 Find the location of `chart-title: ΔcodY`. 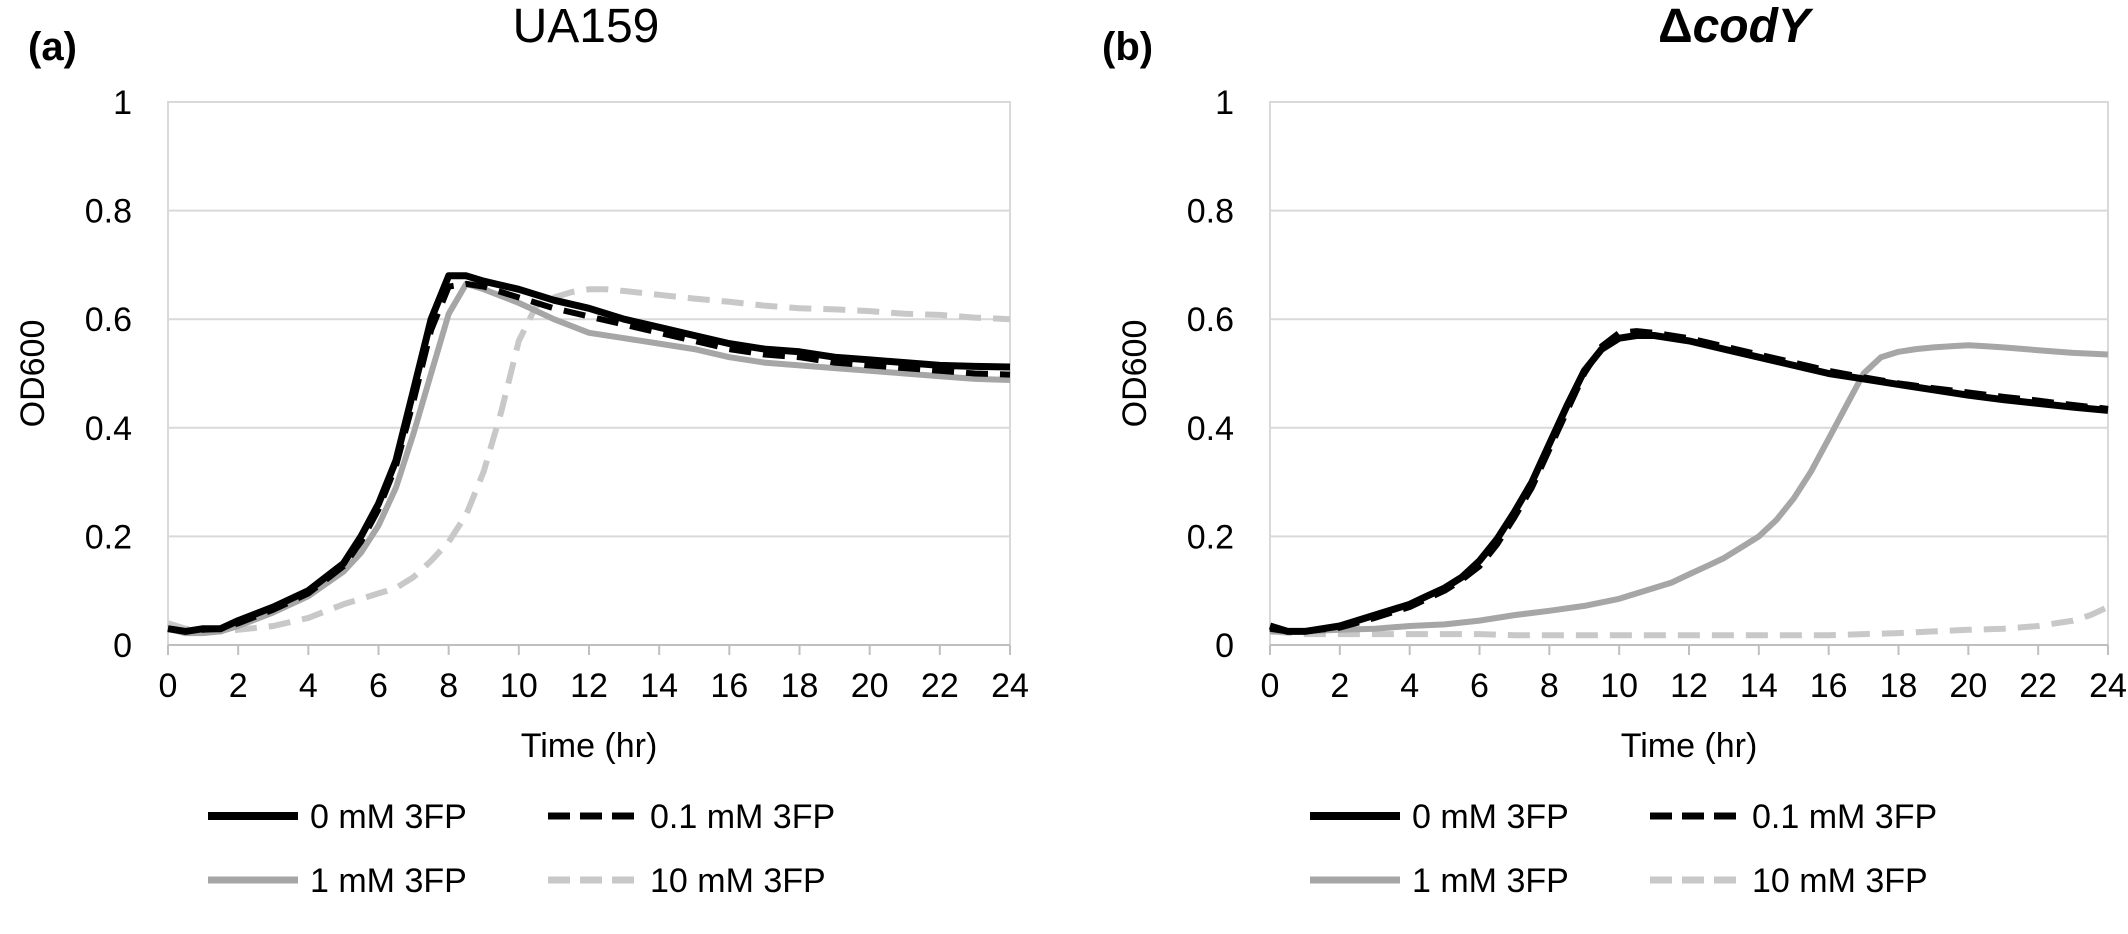

chart-title: ΔcodY is located at coordinates (1736, 26).